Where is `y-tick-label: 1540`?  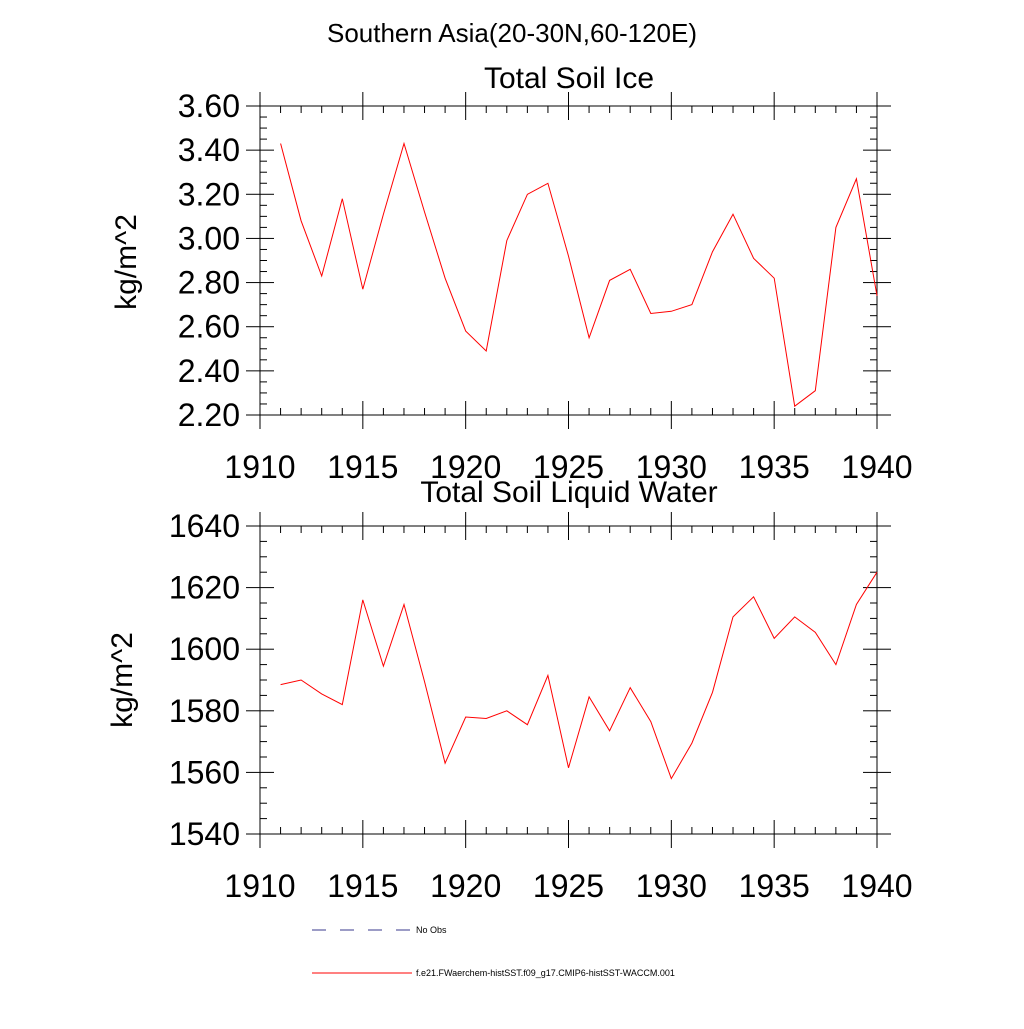
y-tick-label: 1540 is located at coordinates (204, 834).